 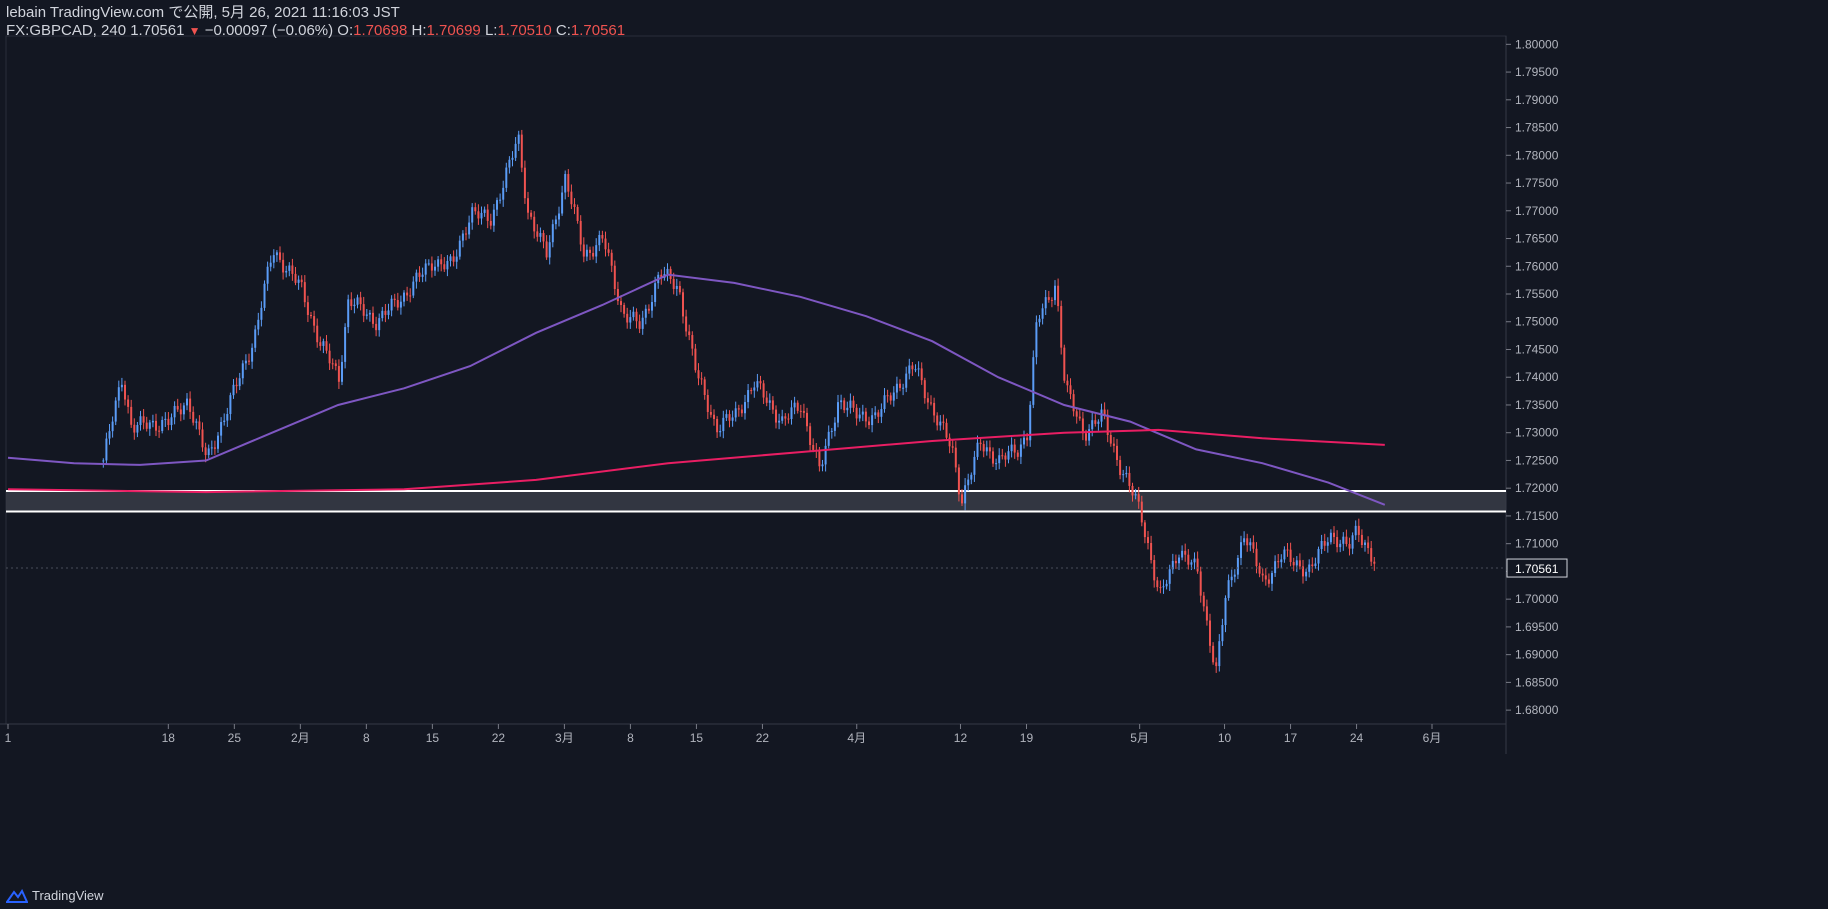 I want to click on close-label: C:, so click(x=563, y=30).